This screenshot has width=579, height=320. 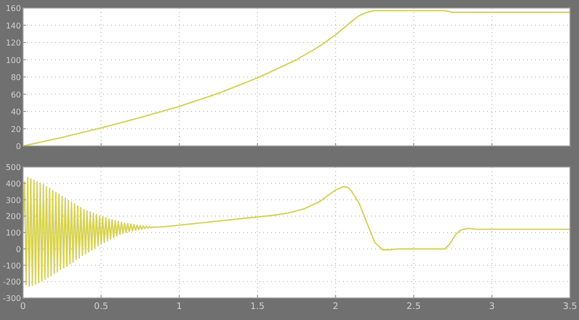 I want to click on x-tick-label: 2.5, so click(x=413, y=307).